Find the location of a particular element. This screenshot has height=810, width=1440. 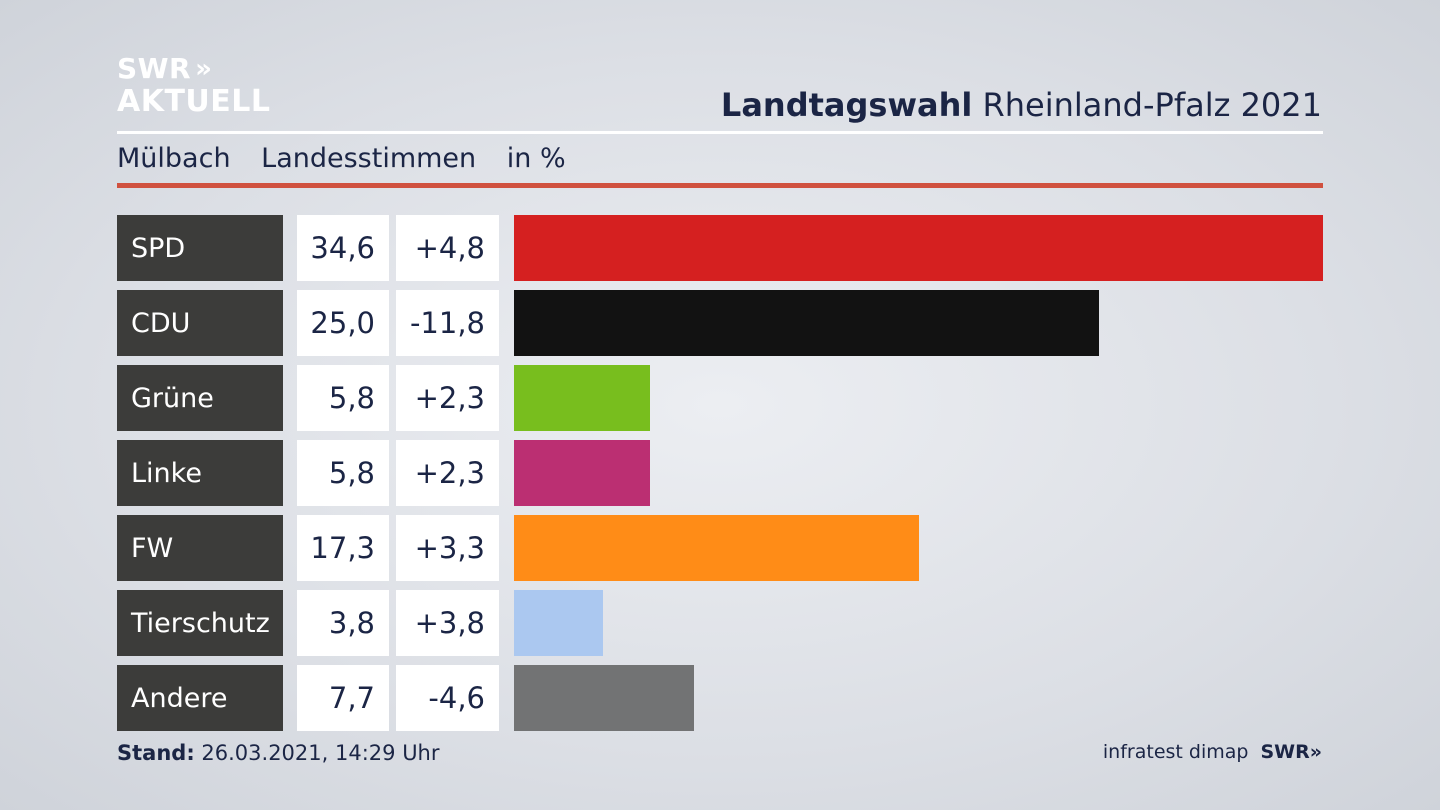

change-label: -11,8 is located at coordinates (447, 323).